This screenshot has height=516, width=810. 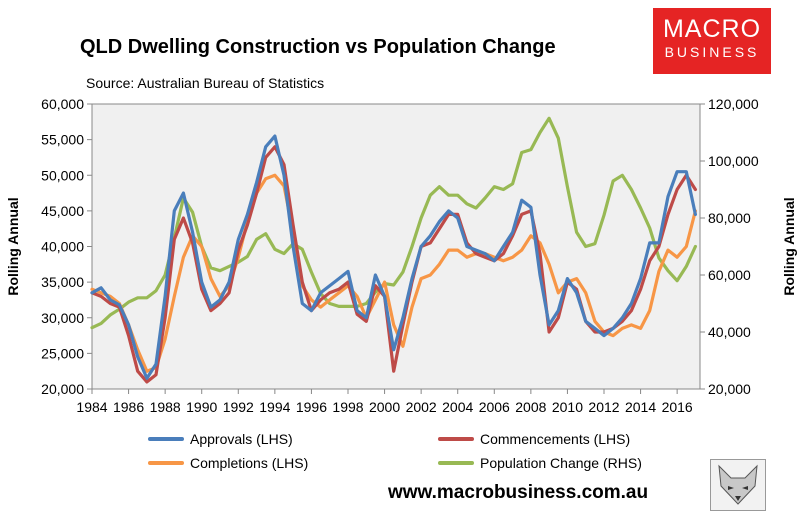 What do you see at coordinates (712, 29) in the screenshot?
I see `logo-line-macro: MACRO` at bounding box center [712, 29].